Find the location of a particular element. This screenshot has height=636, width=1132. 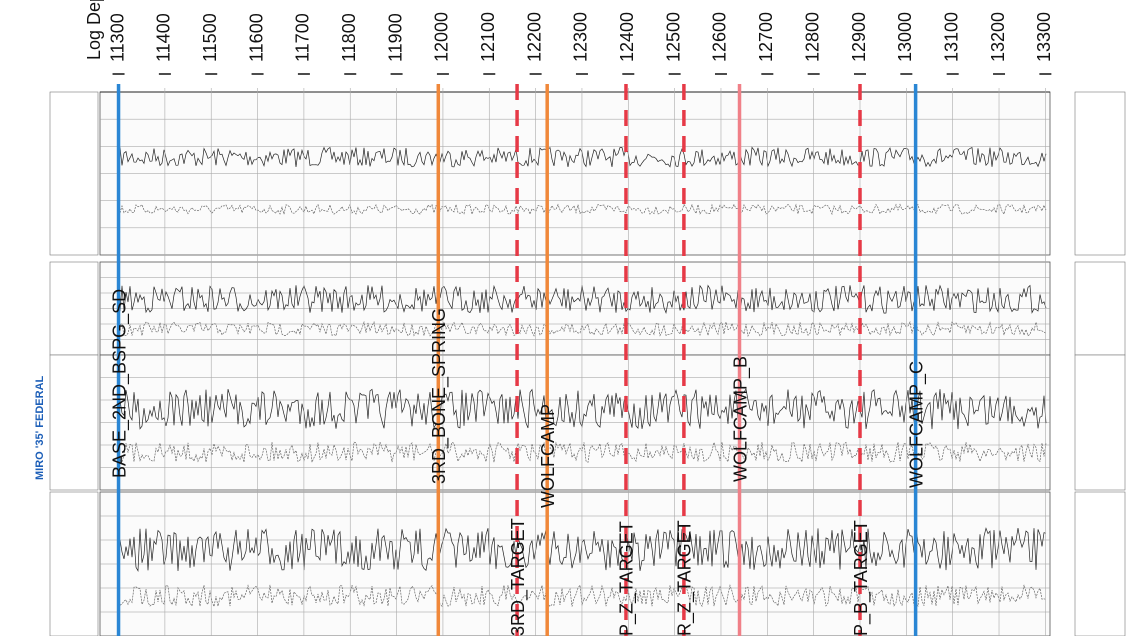

x-tick-label: 11600 is located at coordinates (256, 37).